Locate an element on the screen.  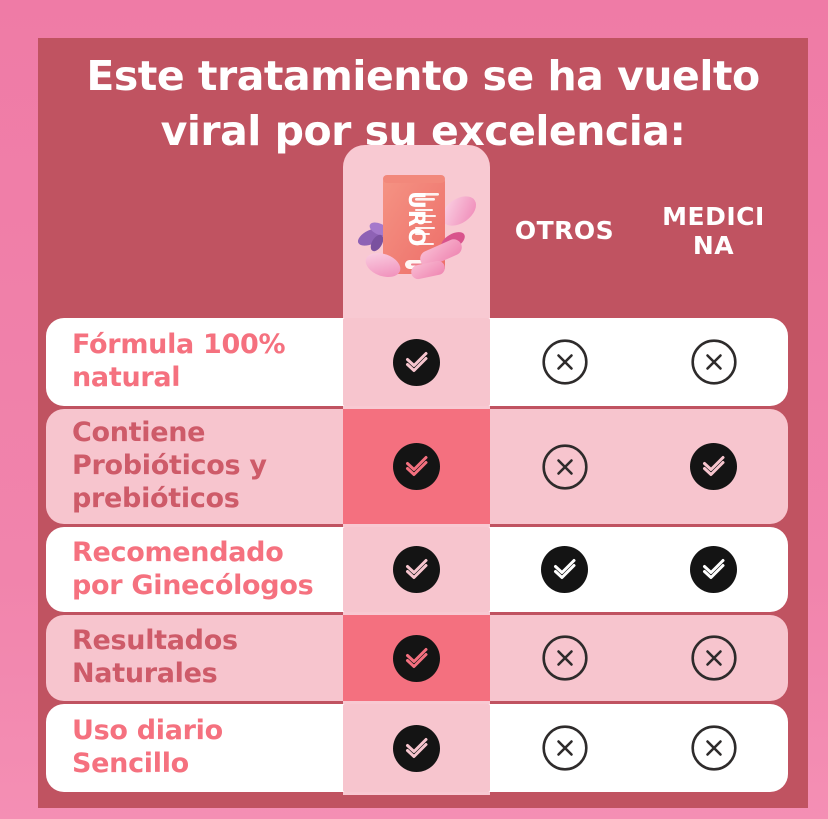
table-row: Recomendado por Ginecólogos is located at coordinates (417, 569).